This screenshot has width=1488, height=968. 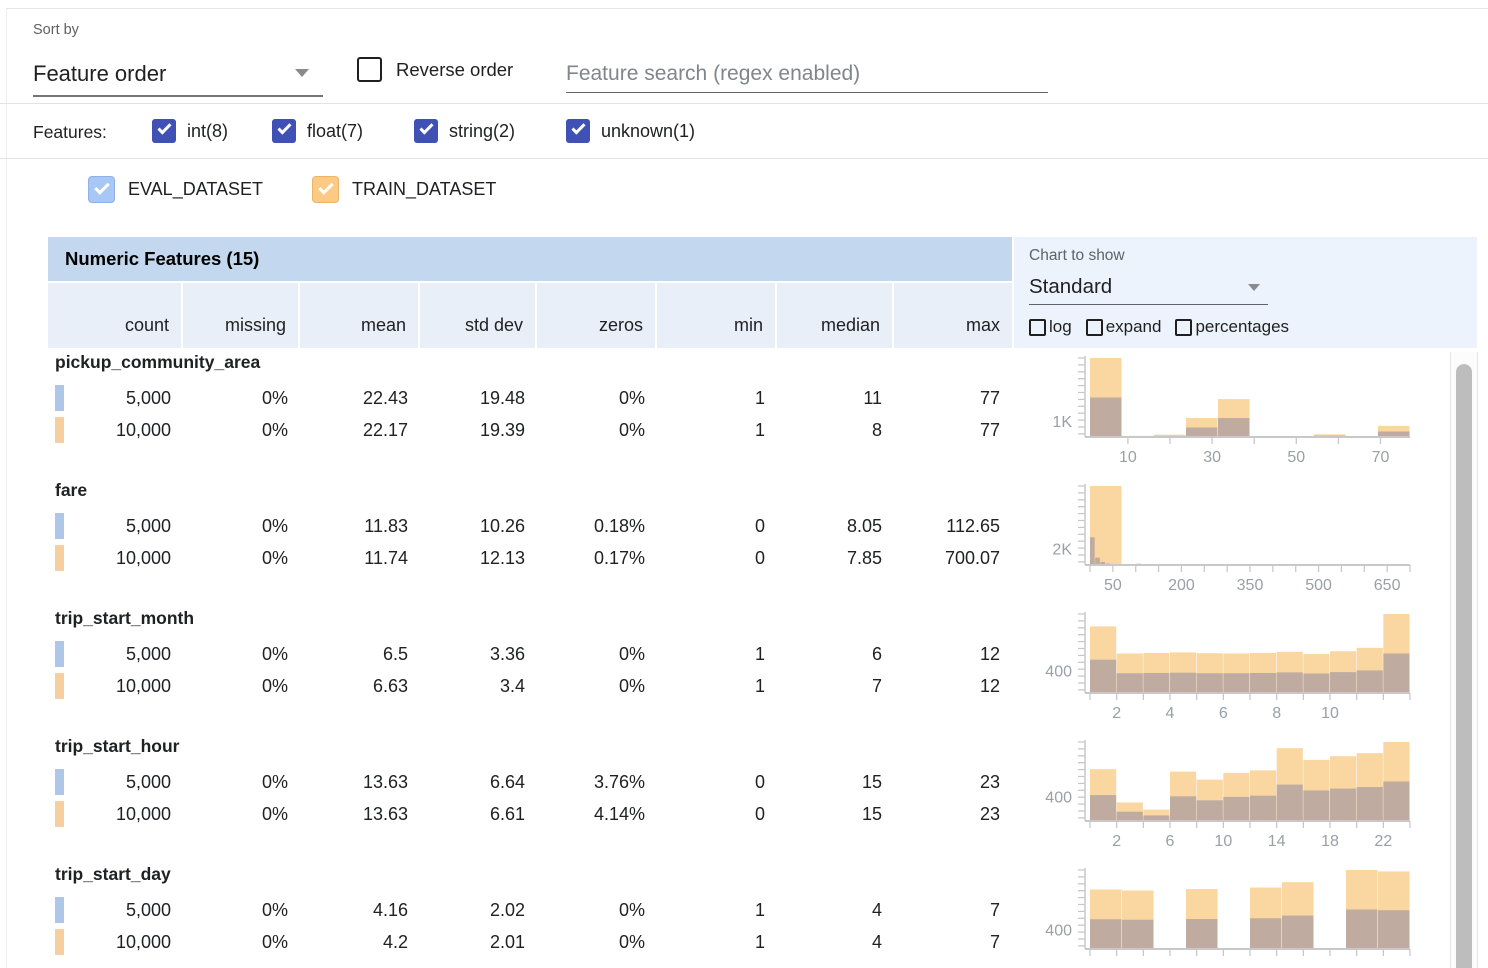 I want to click on cell-mean: 6.5, so click(x=395, y=653).